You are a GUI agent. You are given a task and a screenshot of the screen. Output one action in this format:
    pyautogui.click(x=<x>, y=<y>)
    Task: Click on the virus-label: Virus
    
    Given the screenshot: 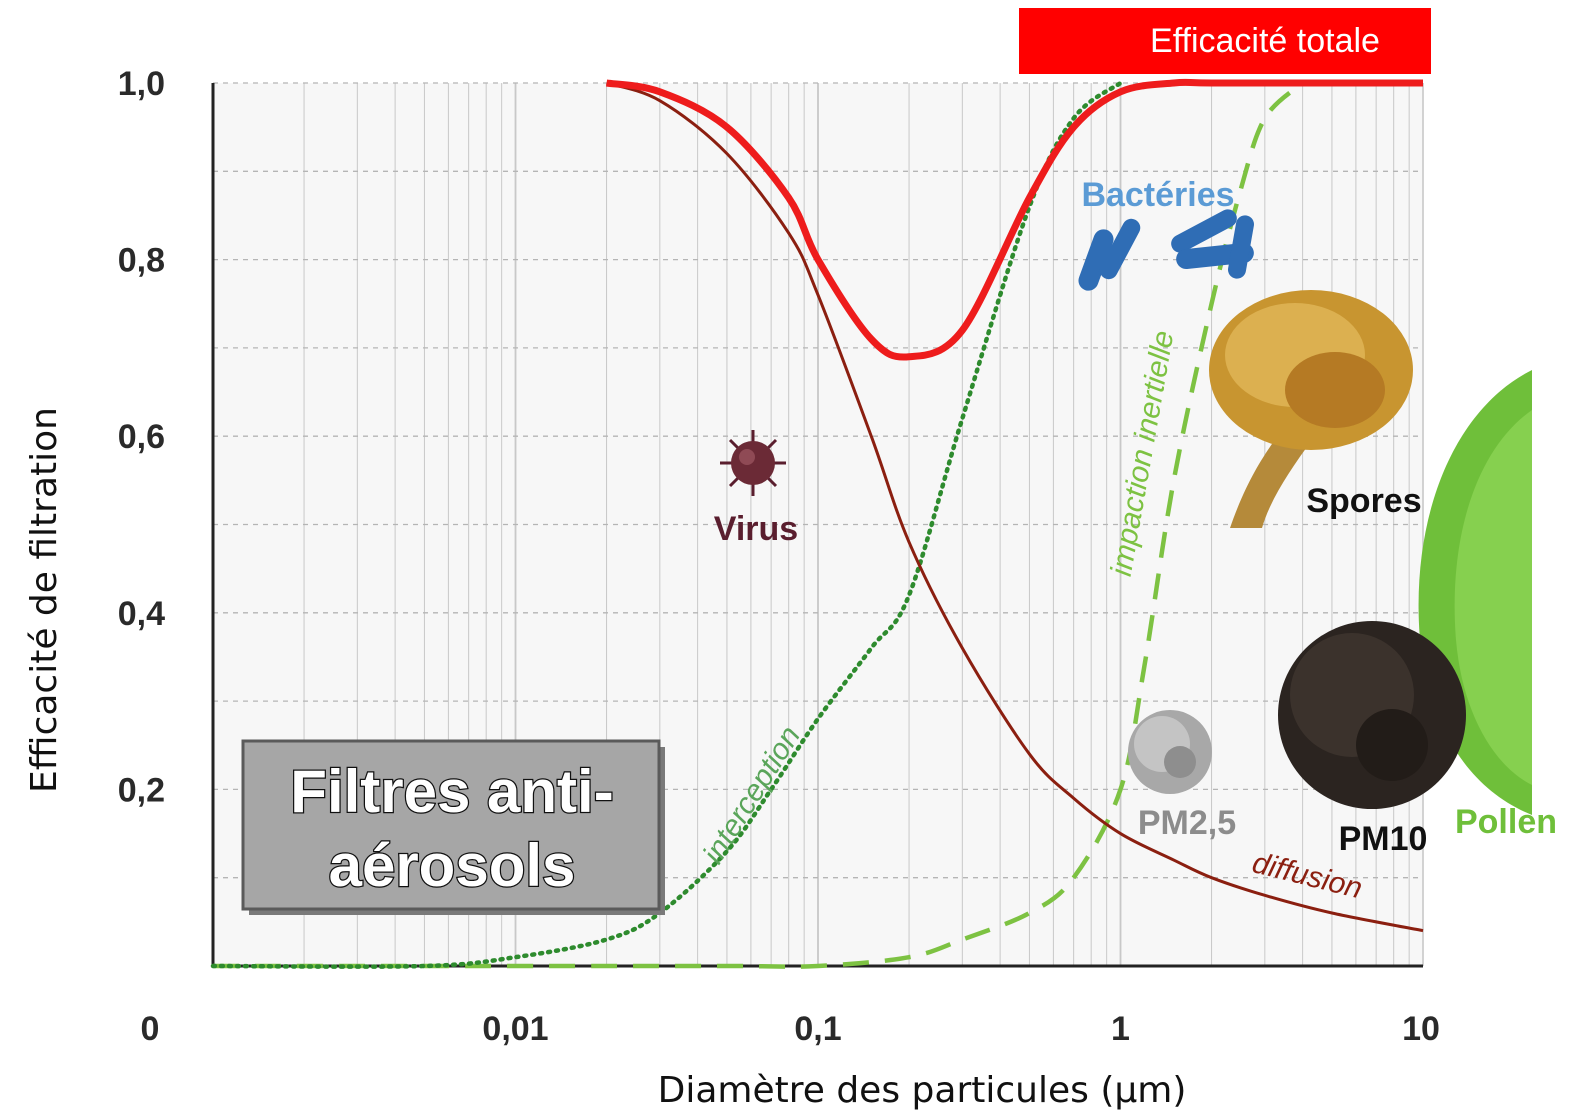 What is the action you would take?
    pyautogui.click(x=756, y=529)
    